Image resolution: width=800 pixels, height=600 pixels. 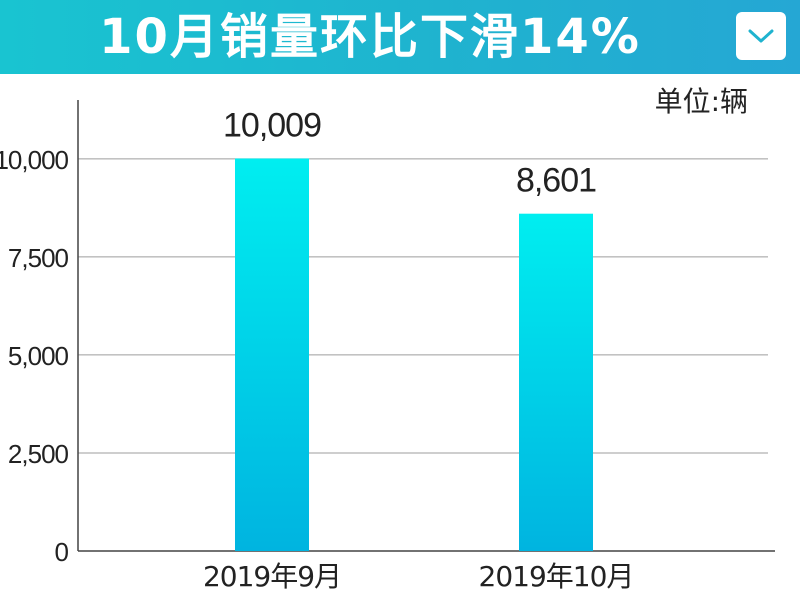 What do you see at coordinates (38, 258) in the screenshot?
I see `y-tick-label: 7,500` at bounding box center [38, 258].